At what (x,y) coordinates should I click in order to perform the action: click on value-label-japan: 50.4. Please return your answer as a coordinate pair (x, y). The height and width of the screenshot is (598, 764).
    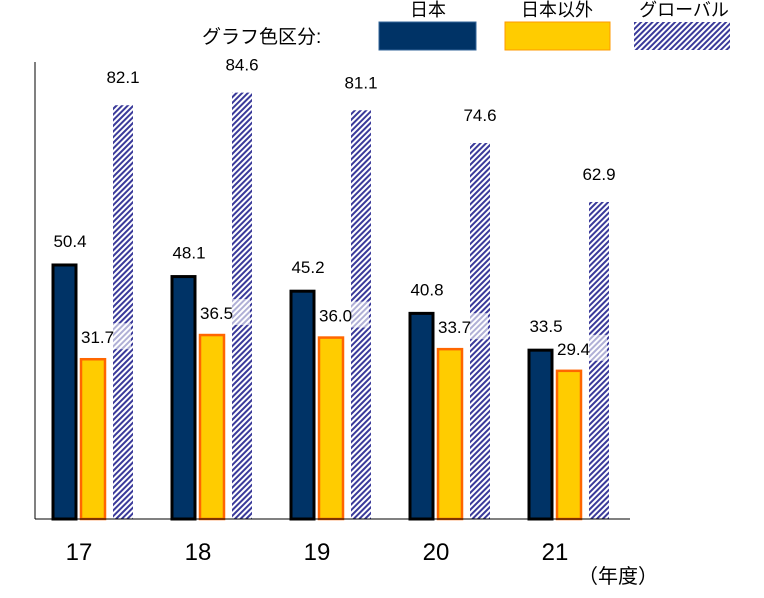
    Looking at the image, I should click on (69, 241).